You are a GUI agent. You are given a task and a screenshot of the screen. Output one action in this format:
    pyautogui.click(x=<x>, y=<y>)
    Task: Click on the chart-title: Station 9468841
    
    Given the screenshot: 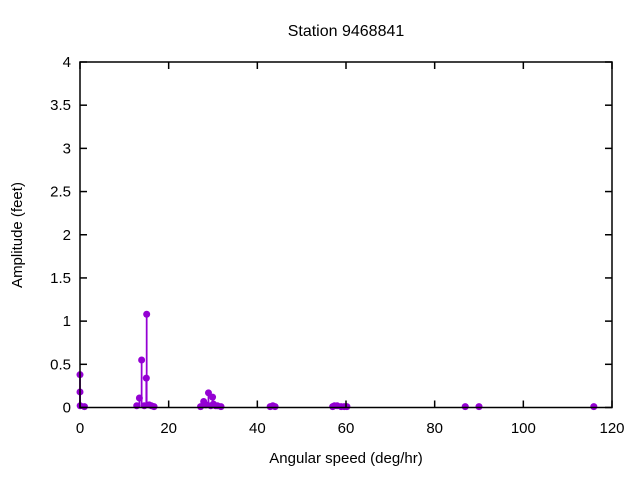 What is the action you would take?
    pyautogui.click(x=346, y=31)
    